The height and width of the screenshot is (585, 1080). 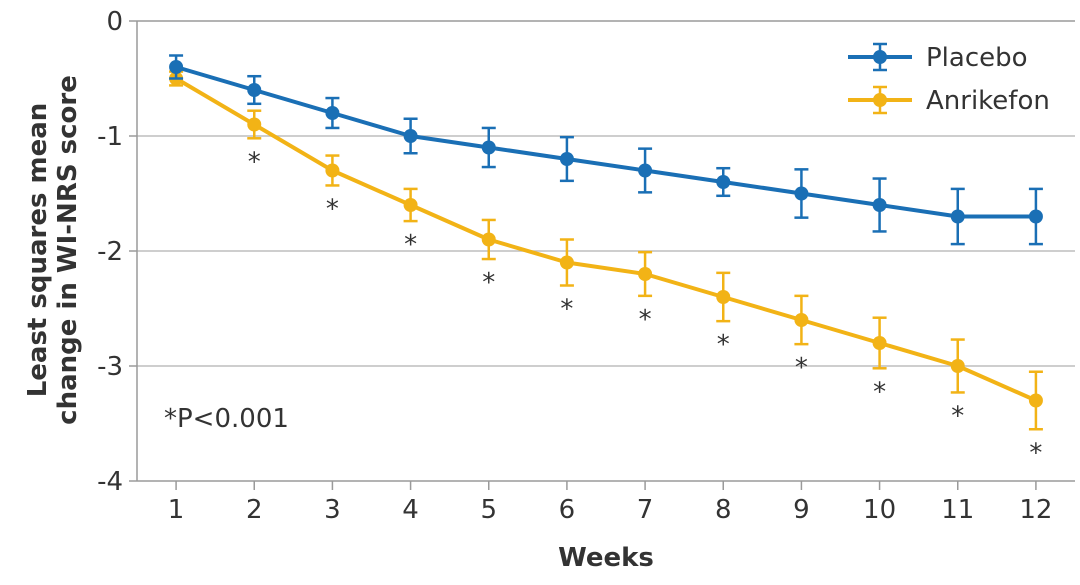 I want to click on x-axis-title: Weeks, so click(x=606, y=558).